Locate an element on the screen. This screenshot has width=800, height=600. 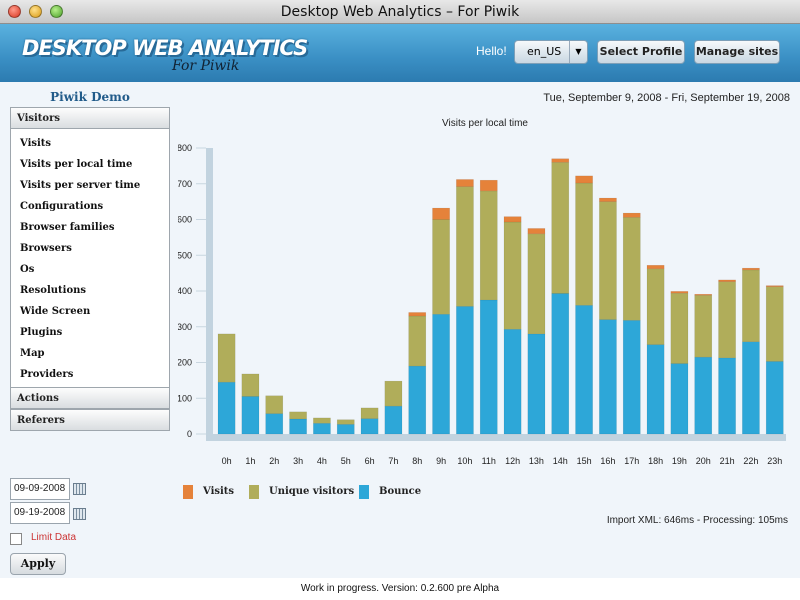
x-tick-label: 10h is located at coordinates (464, 461).